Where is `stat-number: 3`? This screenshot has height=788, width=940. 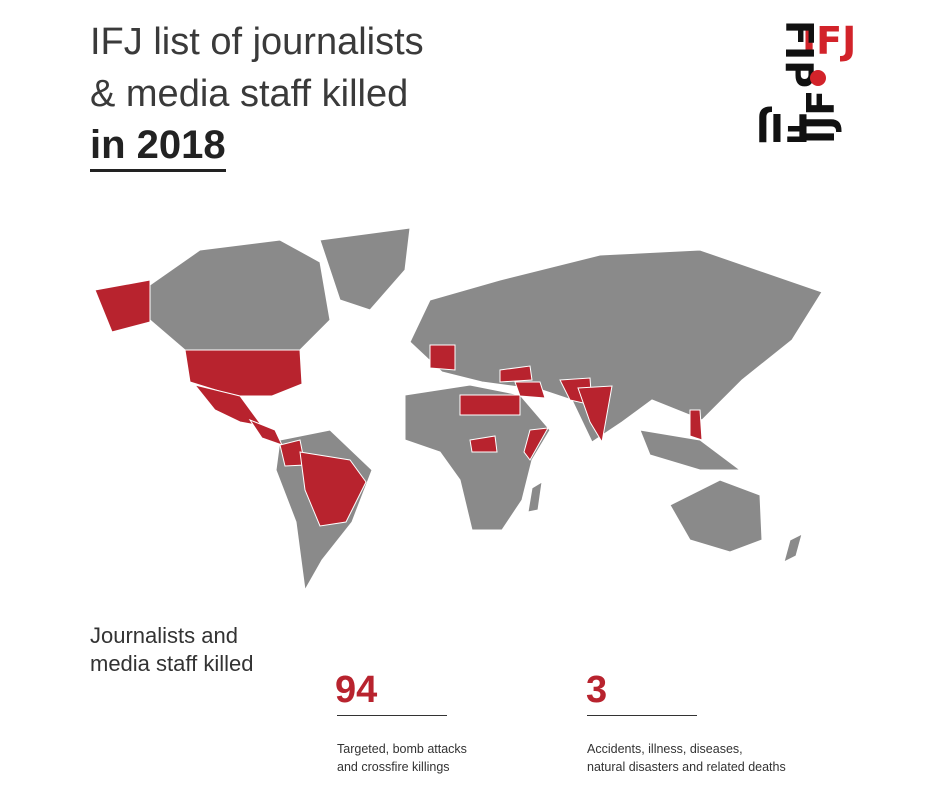 stat-number: 3 is located at coordinates (597, 690).